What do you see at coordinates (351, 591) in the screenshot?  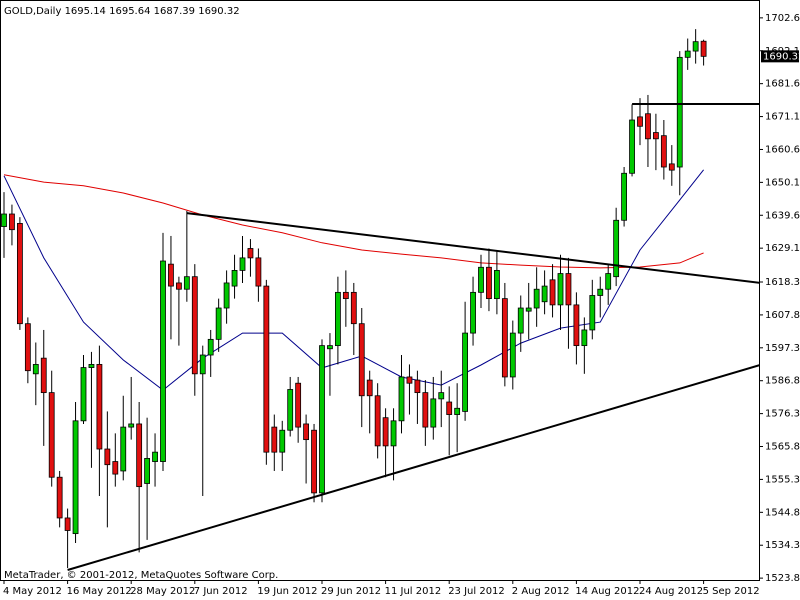 I see `x-tick-label: 29 Jun 2012` at bounding box center [351, 591].